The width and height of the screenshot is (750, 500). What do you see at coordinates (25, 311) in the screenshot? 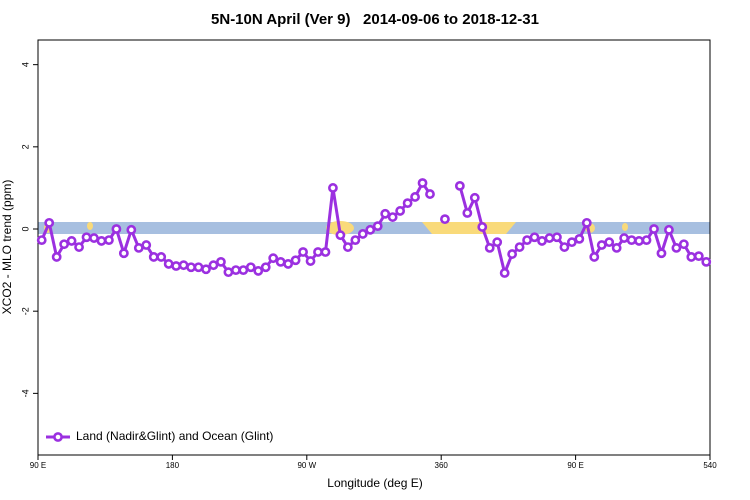
I see `y-tick-label: -2` at bounding box center [25, 311].